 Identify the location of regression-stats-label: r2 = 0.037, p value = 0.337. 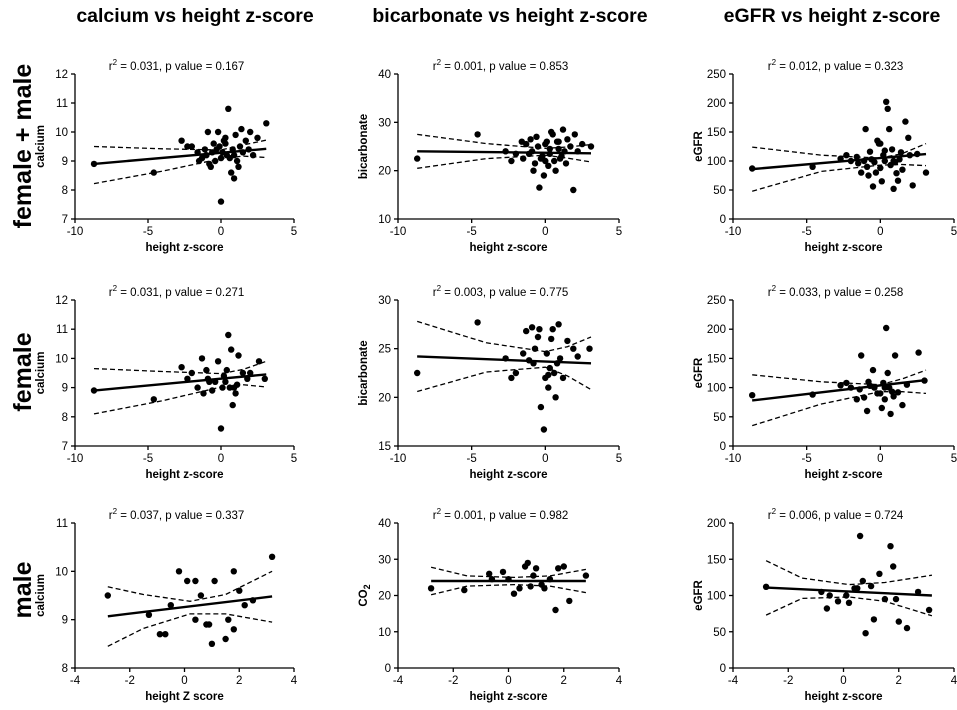
(177, 514).